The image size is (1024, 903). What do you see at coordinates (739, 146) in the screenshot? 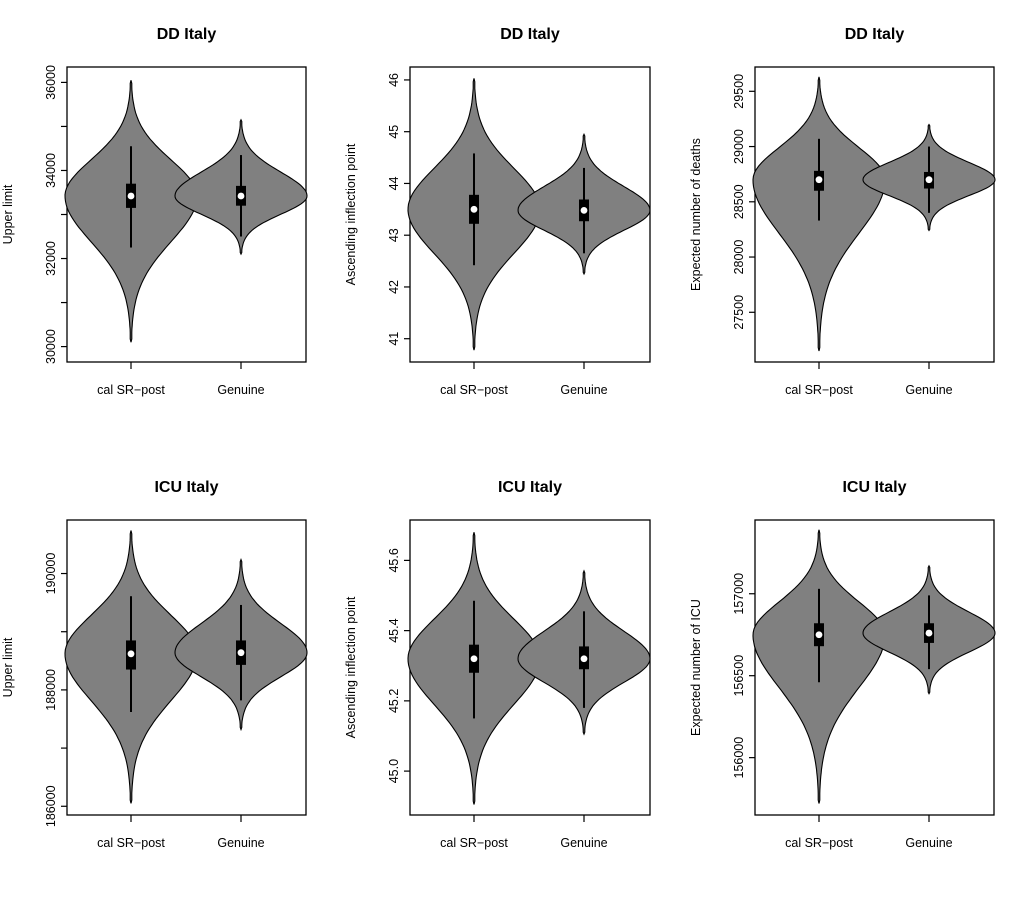
I see `y-tick-label: 29000` at bounding box center [739, 146].